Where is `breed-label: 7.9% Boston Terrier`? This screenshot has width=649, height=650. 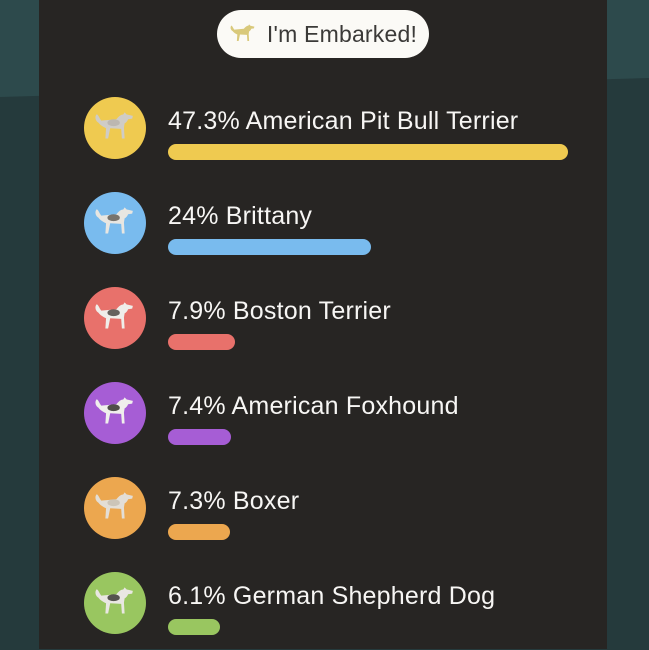
breed-label: 7.9% Boston Terrier is located at coordinates (279, 310).